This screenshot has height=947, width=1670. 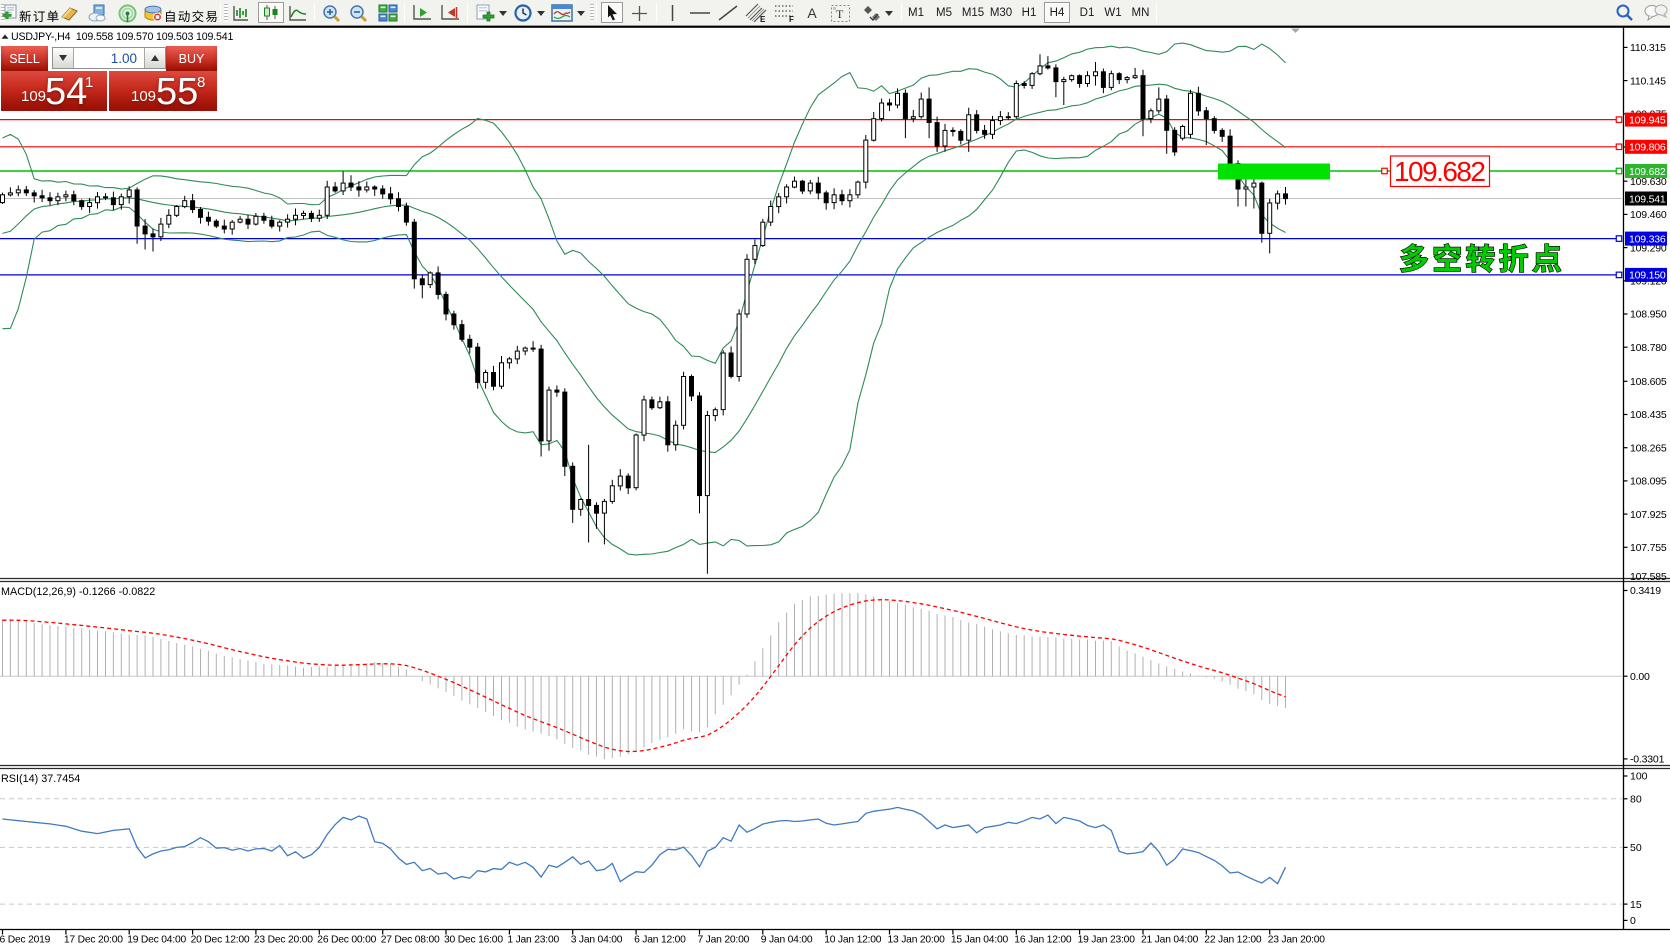 What do you see at coordinates (1633, 921) in the screenshot?
I see `svg-text: 0` at bounding box center [1633, 921].